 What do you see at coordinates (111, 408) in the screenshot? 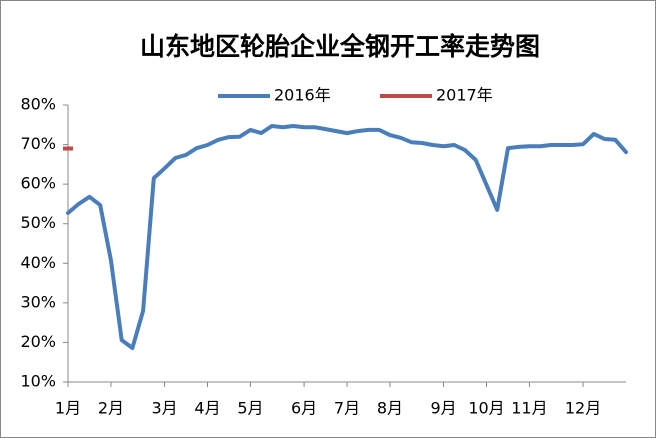
I see `x-tick-label: 2月` at bounding box center [111, 408].